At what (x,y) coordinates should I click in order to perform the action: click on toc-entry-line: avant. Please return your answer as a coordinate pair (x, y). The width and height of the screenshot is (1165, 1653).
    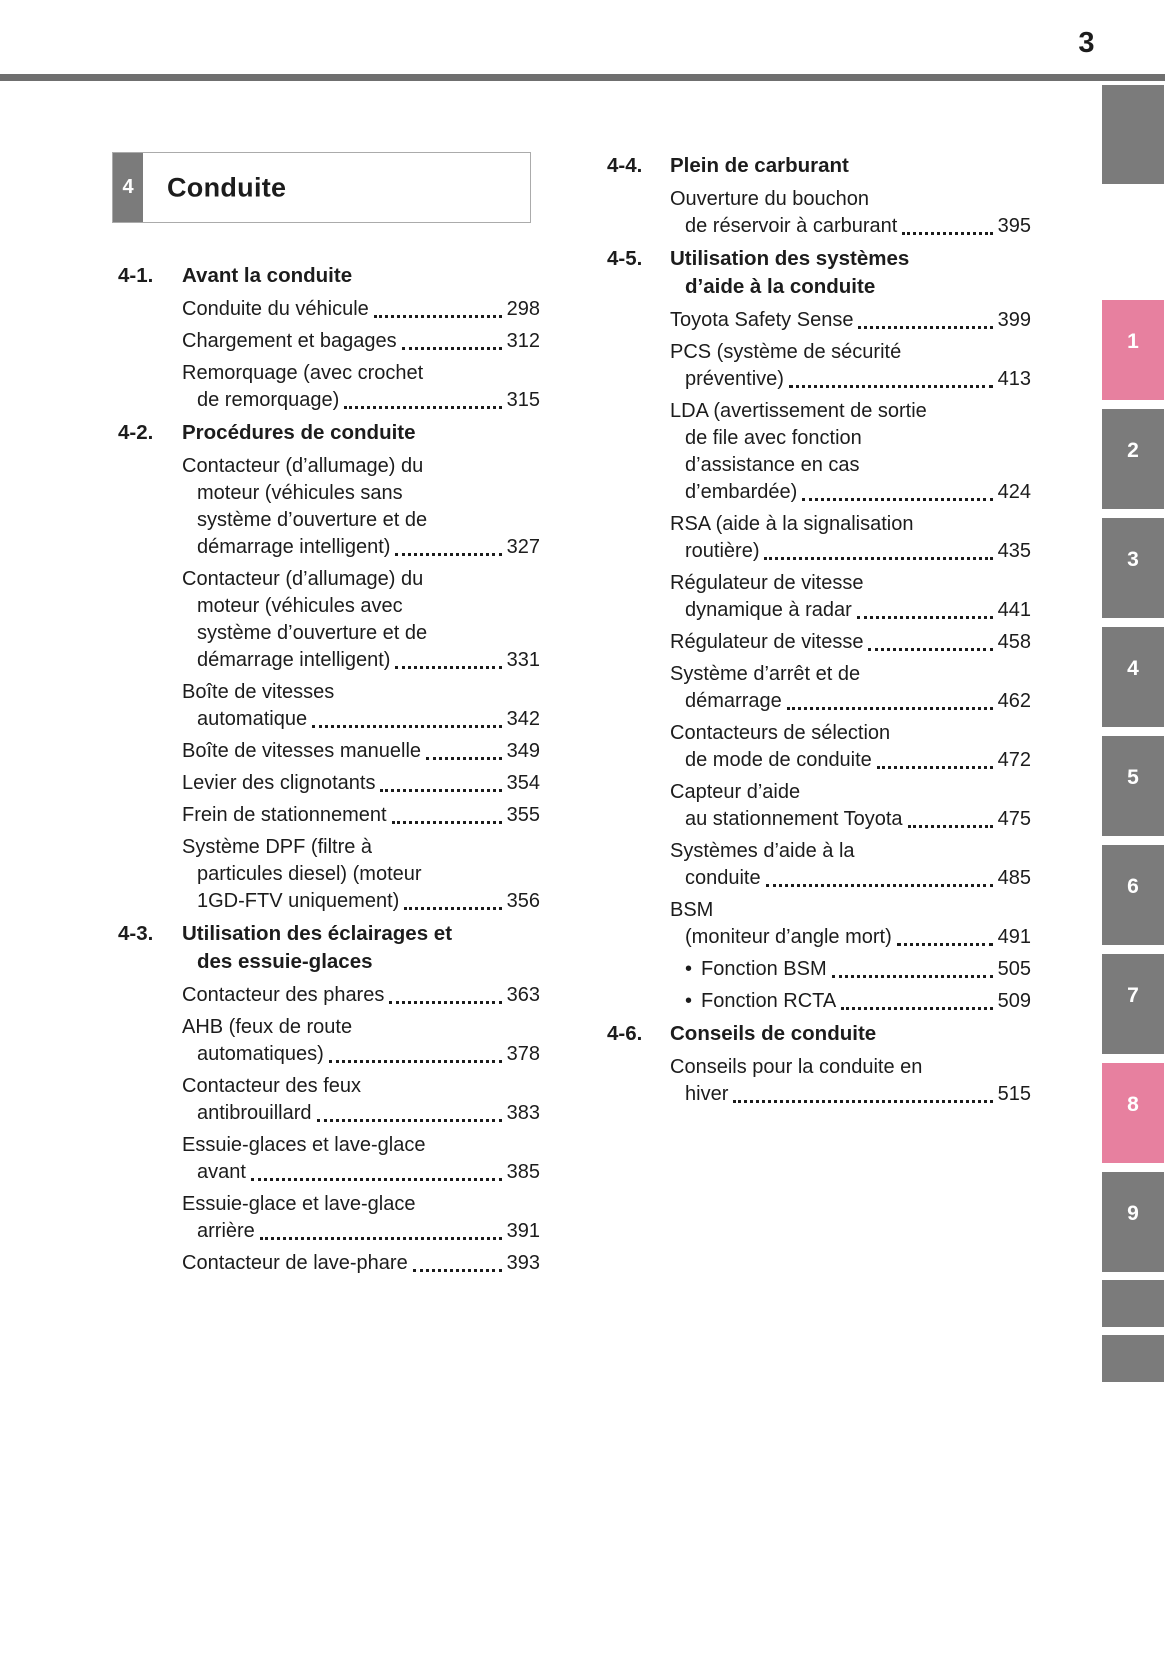
    Looking at the image, I should click on (221, 1172).